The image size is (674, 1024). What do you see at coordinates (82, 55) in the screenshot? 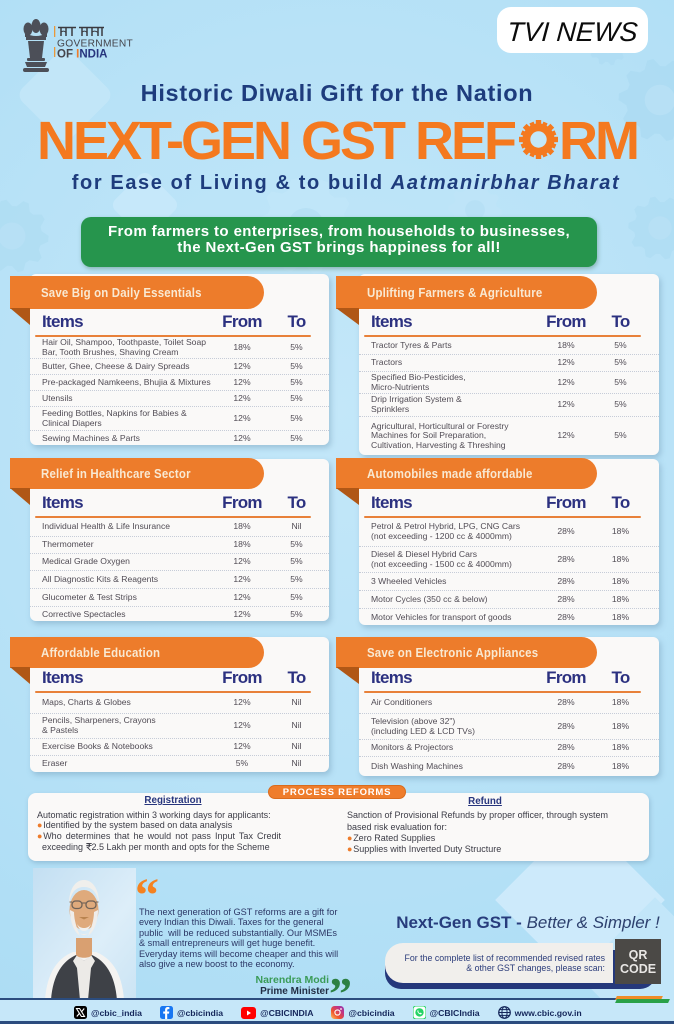
I see `svg-text: OF INDIA` at bounding box center [82, 55].